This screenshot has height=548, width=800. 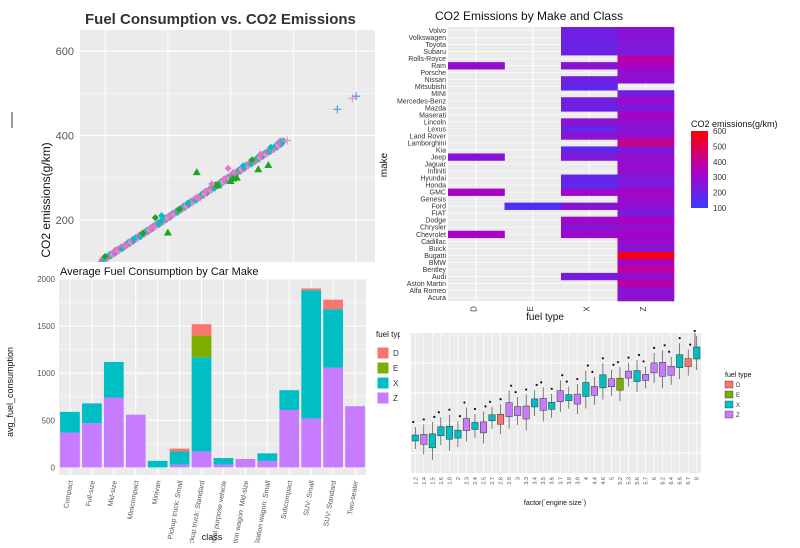 I want to click on heatmap-x-tick: D, so click(x=473, y=309).